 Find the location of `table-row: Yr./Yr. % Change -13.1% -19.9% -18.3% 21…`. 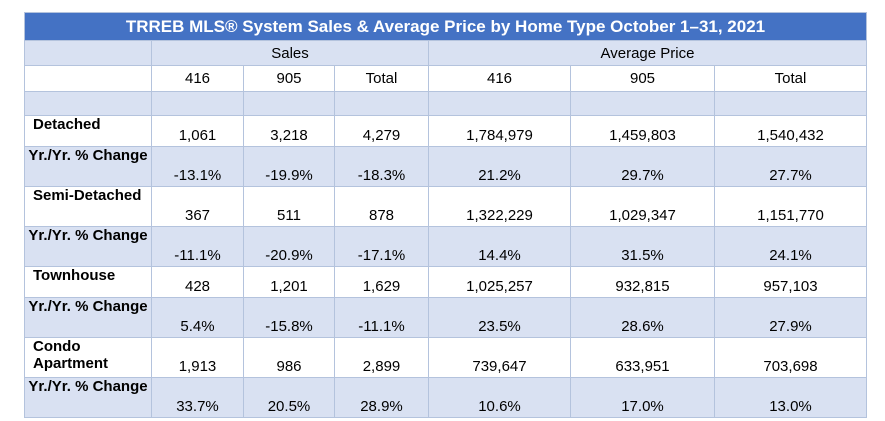

table-row: Yr./Yr. % Change -13.1% -19.9% -18.3% 21… is located at coordinates (445, 166).